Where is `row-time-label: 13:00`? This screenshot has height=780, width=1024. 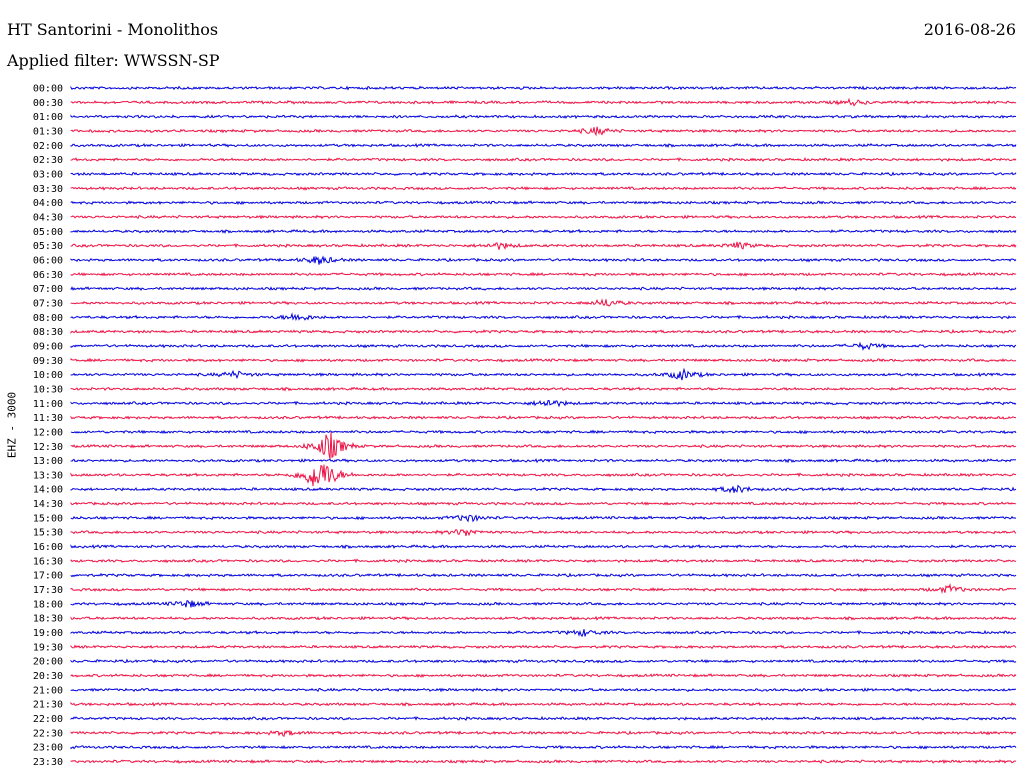 row-time-label: 13:00 is located at coordinates (48, 461).